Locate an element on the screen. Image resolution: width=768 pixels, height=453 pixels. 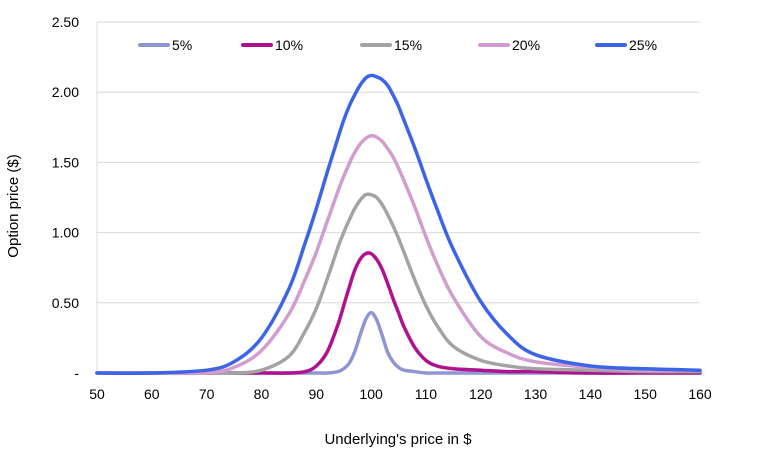
x-tick-label: 70 is located at coordinates (207, 394).